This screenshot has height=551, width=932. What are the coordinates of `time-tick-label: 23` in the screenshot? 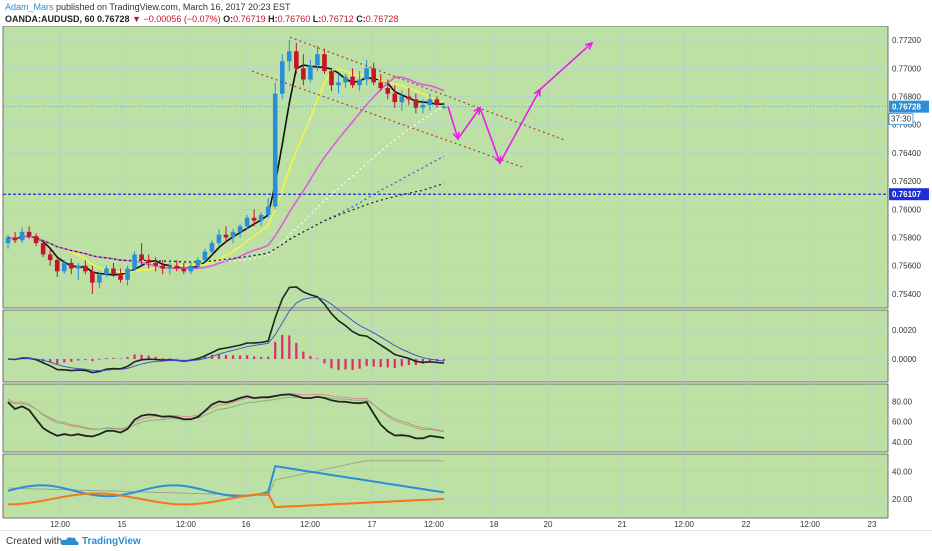 It's located at (872, 524).